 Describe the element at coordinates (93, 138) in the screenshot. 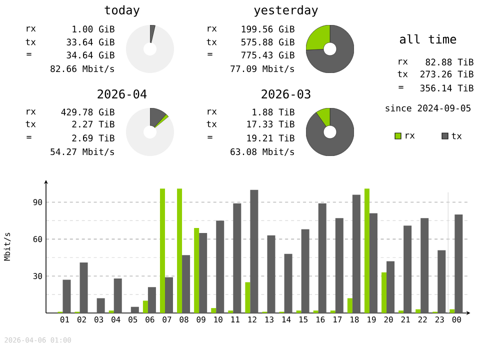

I see `text: 2.69 TiB` at that location.